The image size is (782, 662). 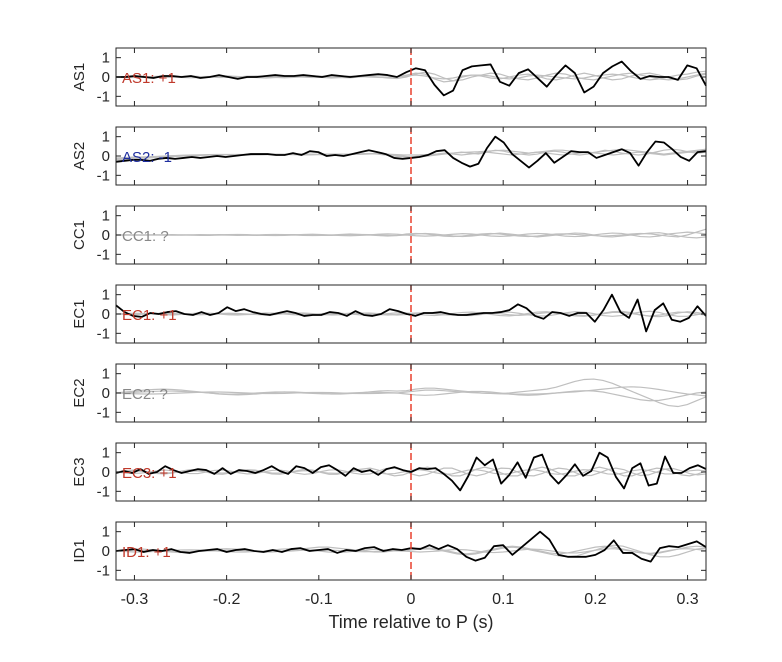 I want to click on station-label: AS2: -1, so click(x=147, y=157).